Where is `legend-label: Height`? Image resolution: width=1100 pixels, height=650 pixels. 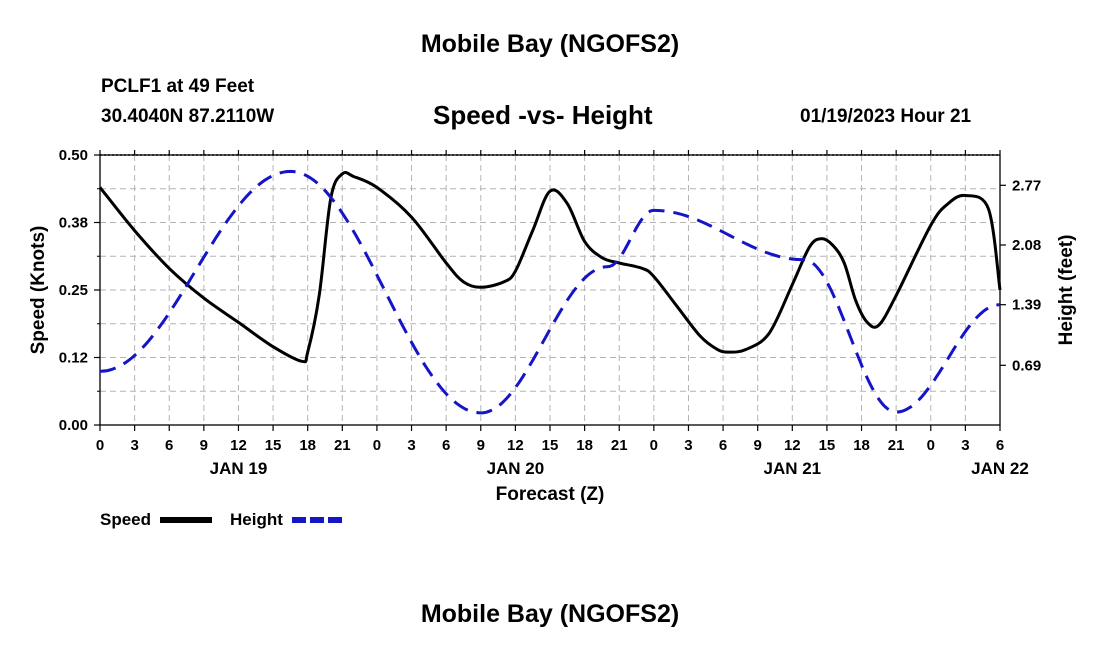 legend-label: Height is located at coordinates (256, 519).